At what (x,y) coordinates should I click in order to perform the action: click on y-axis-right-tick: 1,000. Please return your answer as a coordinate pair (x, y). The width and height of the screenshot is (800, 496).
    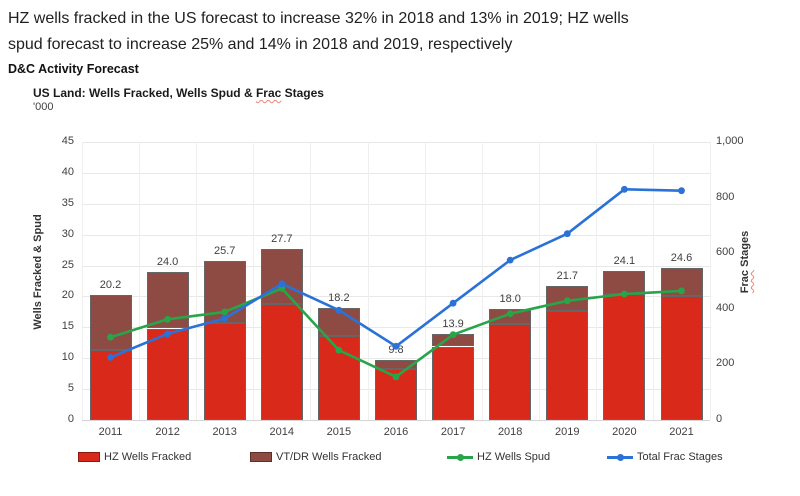
    Looking at the image, I should click on (730, 141).